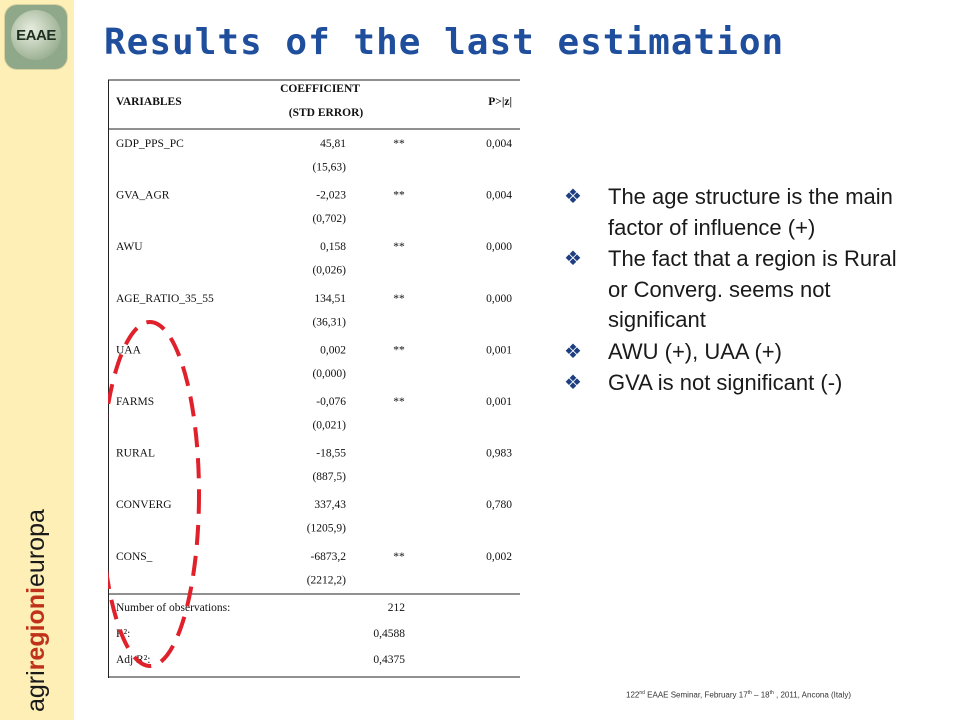  Describe the element at coordinates (812, 695) in the screenshot. I see `footer-text: , 2011, Ancona (Italy)` at that location.